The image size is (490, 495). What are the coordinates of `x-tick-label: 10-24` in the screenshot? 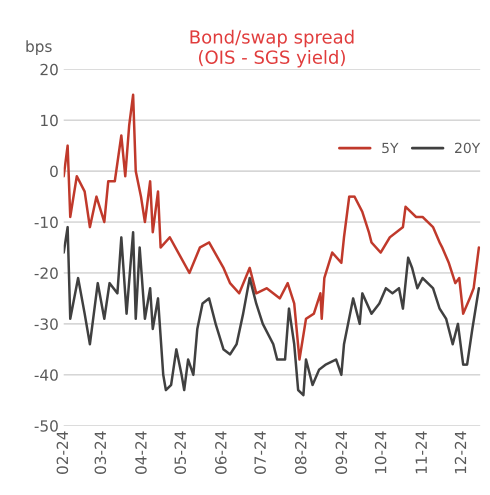 It's located at (380, 452).